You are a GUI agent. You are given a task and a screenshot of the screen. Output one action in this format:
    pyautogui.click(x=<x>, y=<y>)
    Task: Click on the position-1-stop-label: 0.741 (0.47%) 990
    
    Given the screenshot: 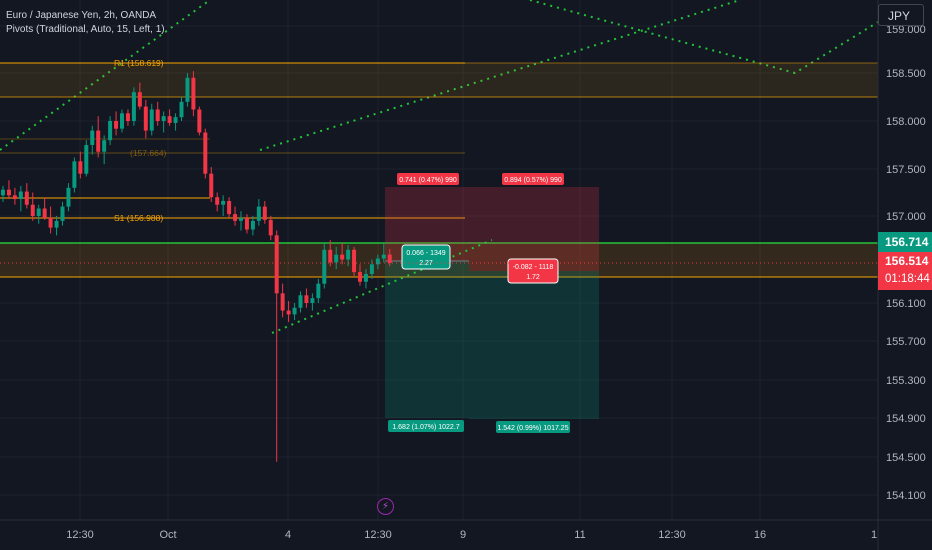 What is the action you would take?
    pyautogui.click(x=428, y=179)
    